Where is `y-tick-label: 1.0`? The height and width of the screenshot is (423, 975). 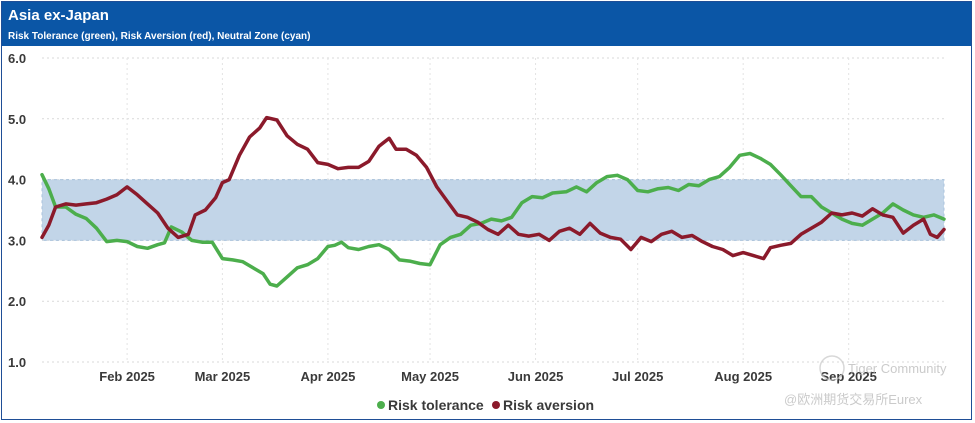
y-tick-label: 1.0 is located at coordinates (17, 362).